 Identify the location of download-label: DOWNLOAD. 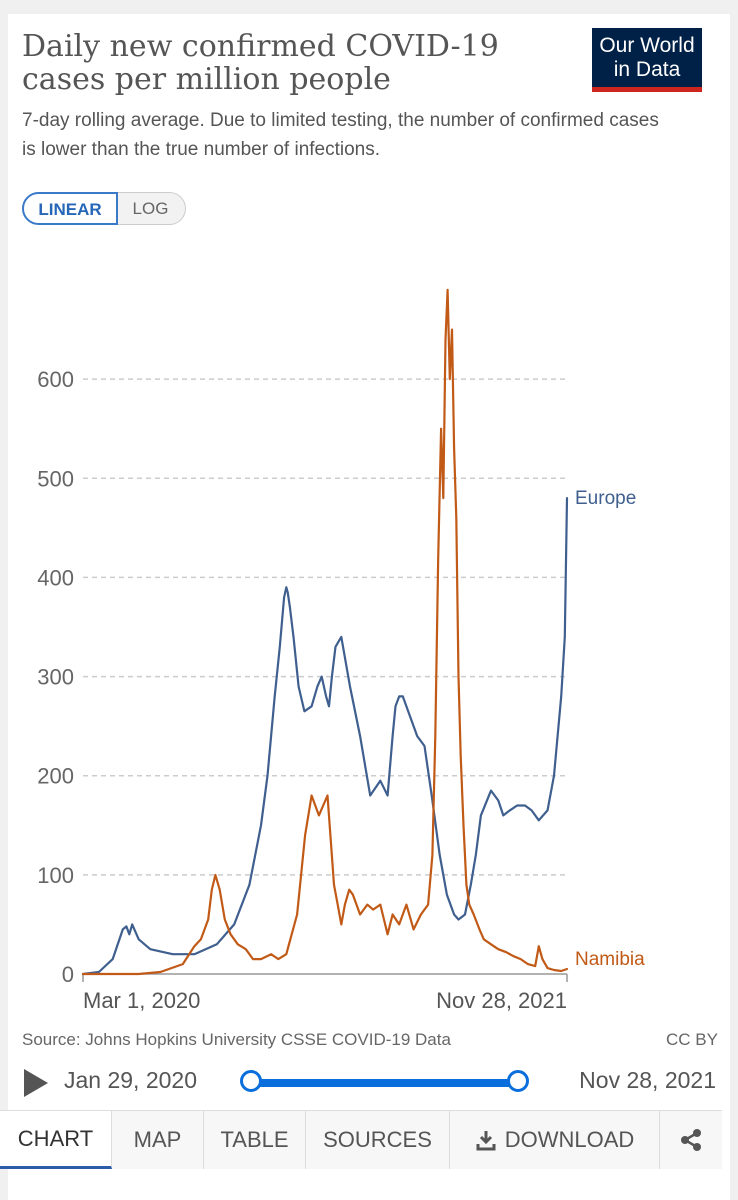
(569, 1139).